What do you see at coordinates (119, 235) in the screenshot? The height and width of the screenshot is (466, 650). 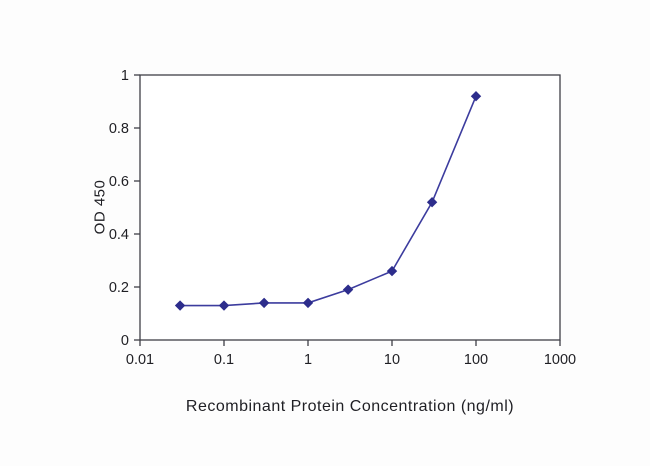 I see `y-tick-label: 0.4` at bounding box center [119, 235].